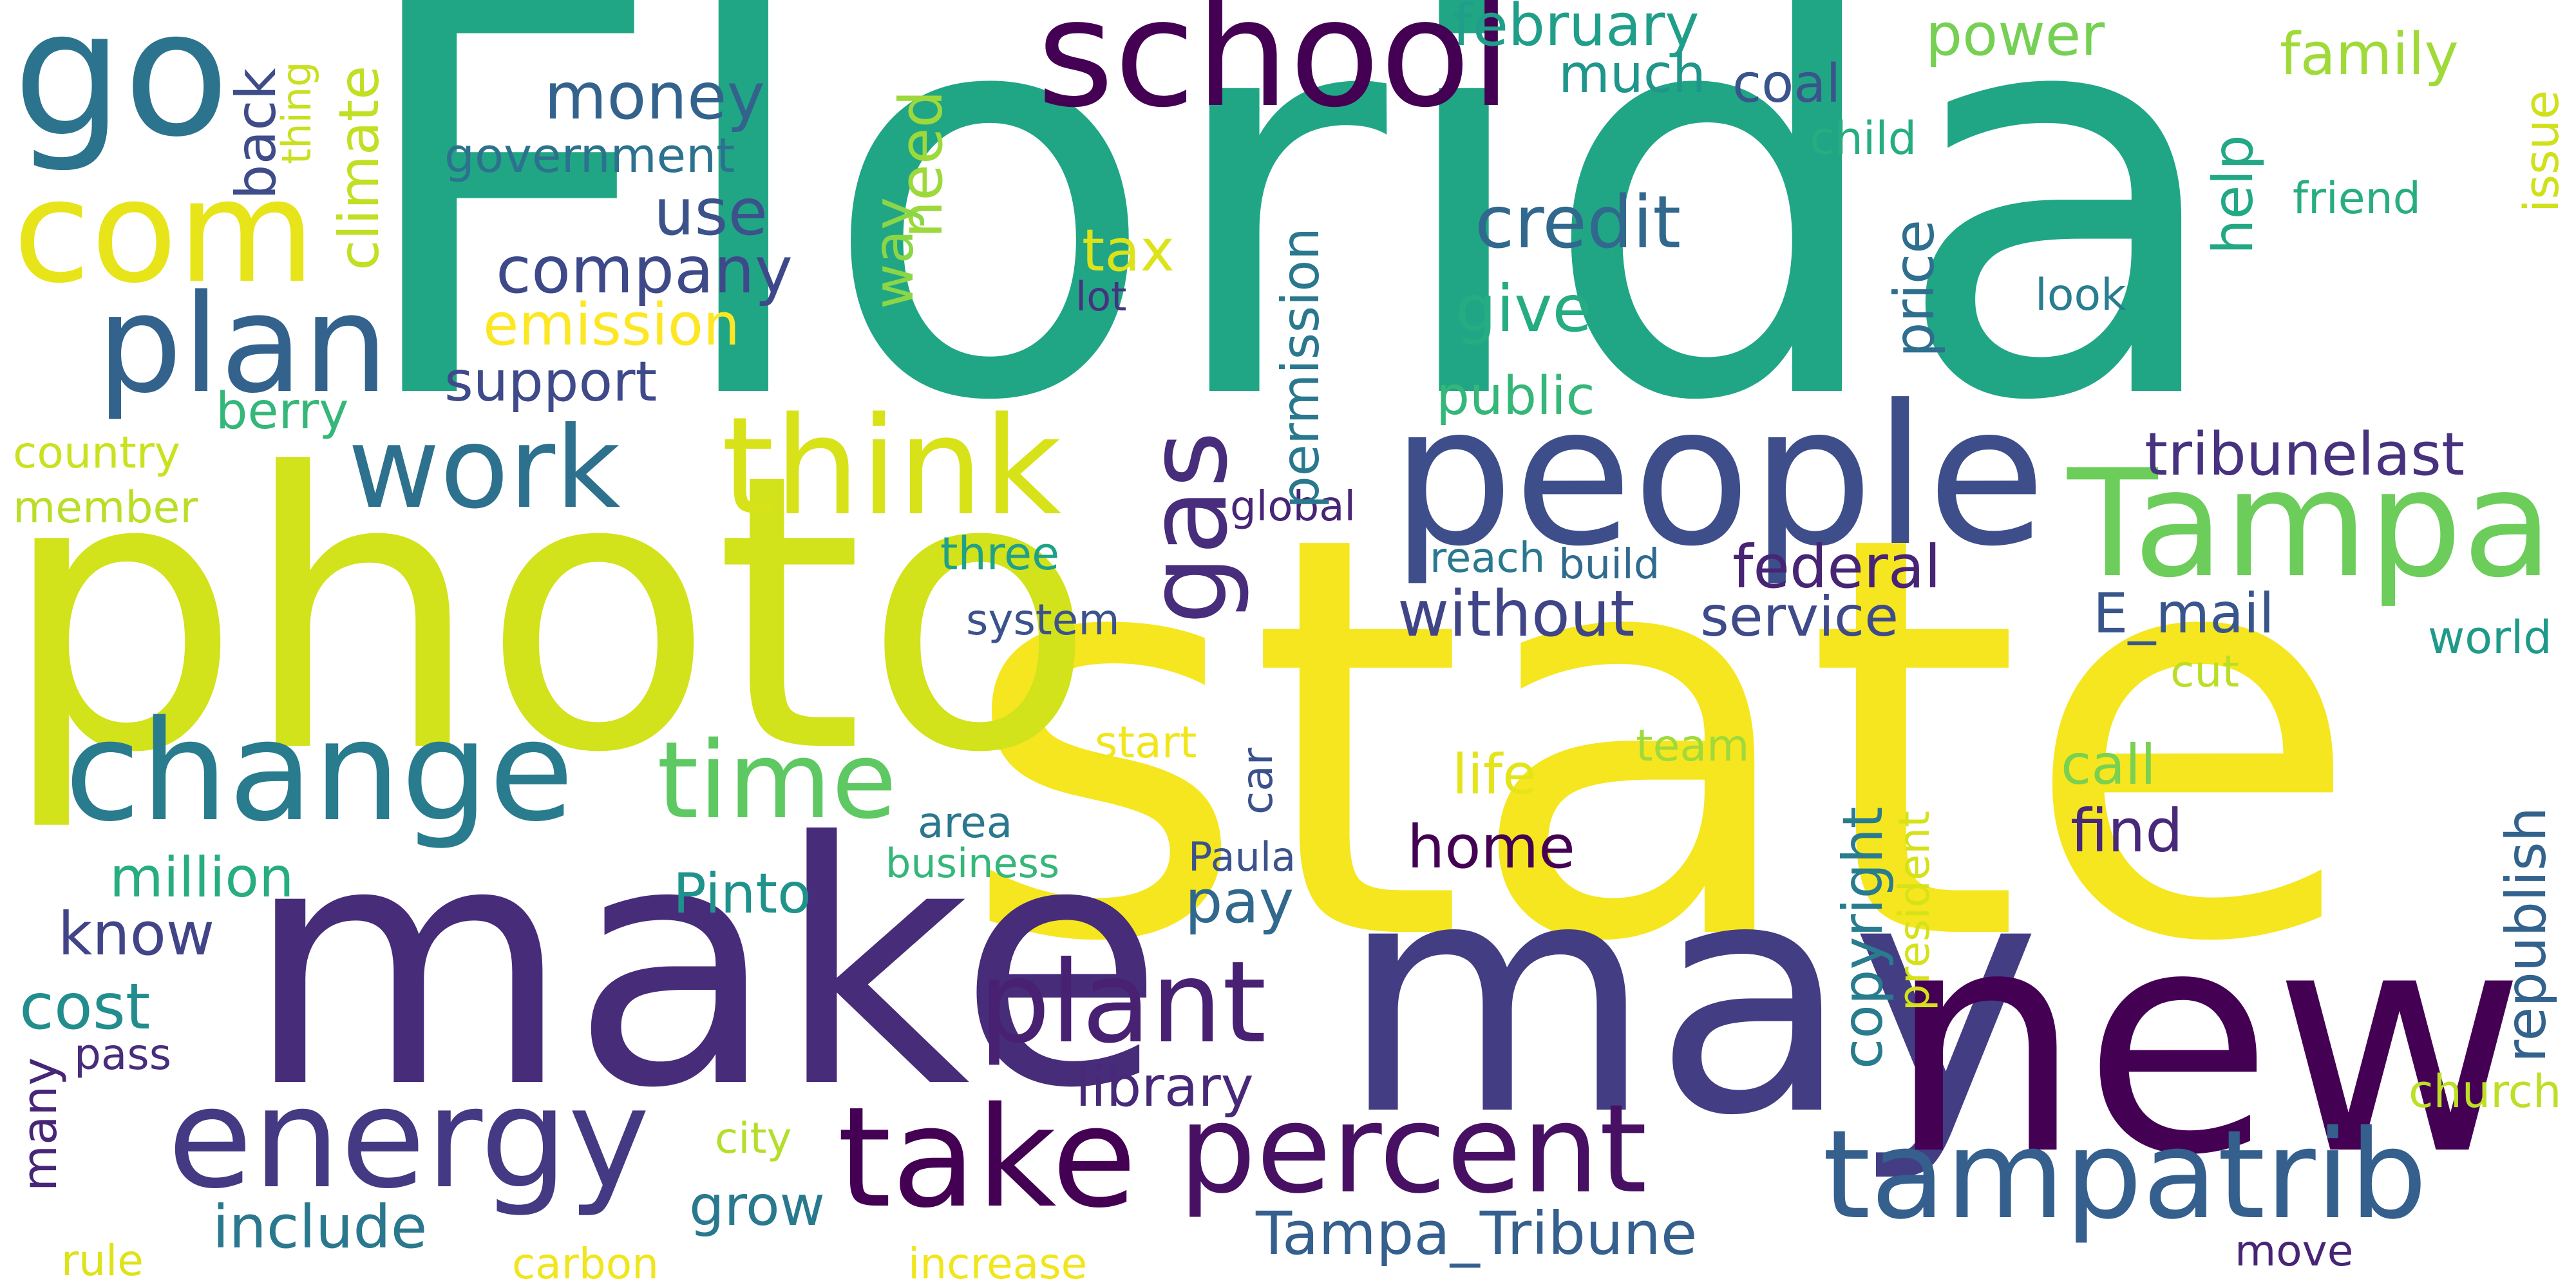 This screenshot has width=2576, height=1288. What do you see at coordinates (2108, 765) in the screenshot?
I see `word-call: call` at bounding box center [2108, 765].